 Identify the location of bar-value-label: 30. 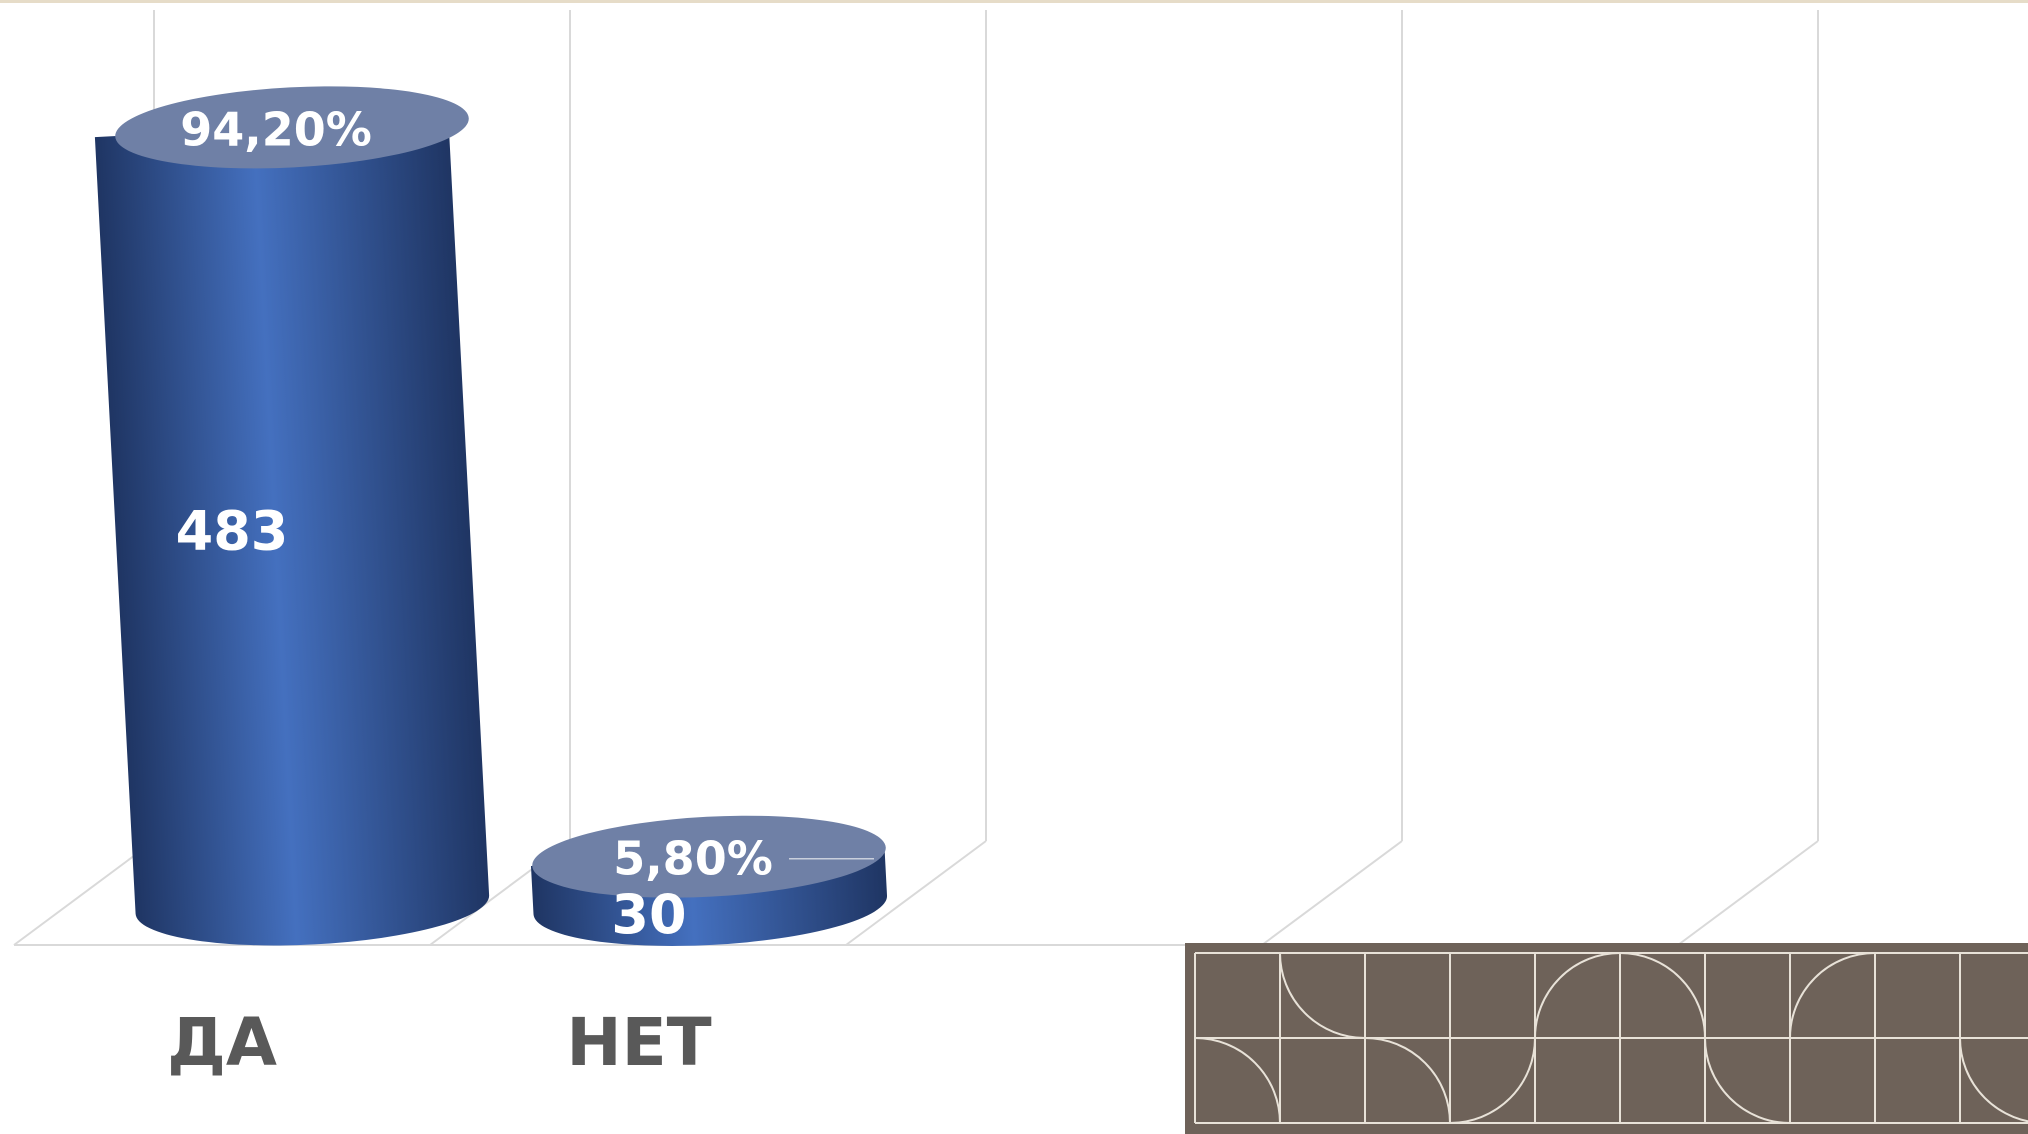
(648, 914).